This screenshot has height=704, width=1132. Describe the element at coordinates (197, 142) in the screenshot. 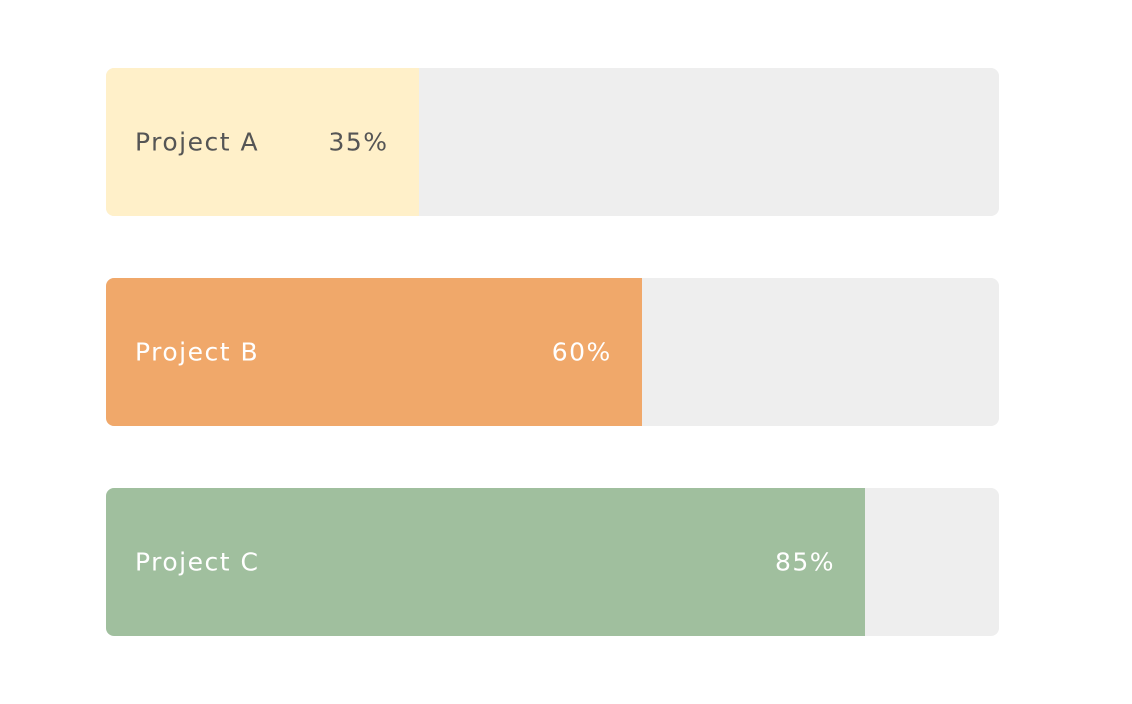

I see `progress-label: Project A` at that location.